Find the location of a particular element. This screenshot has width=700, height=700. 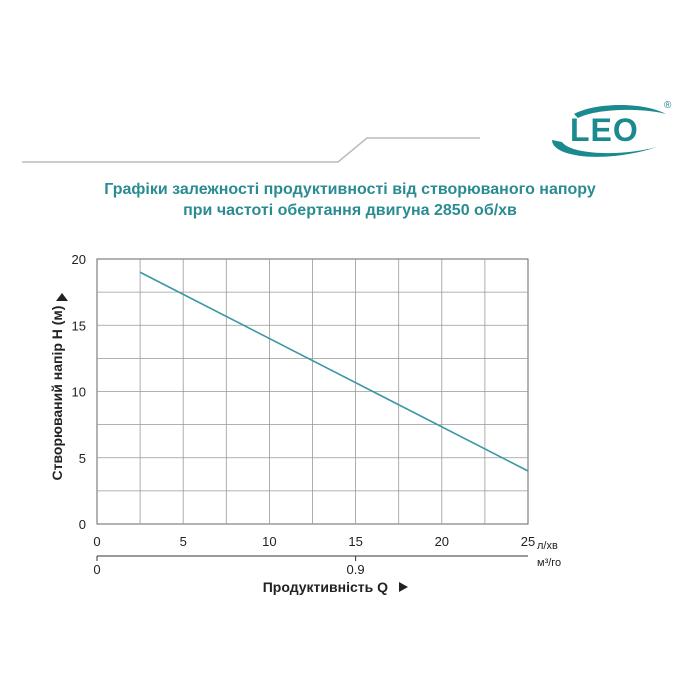

y-axis-arrow-icon is located at coordinates (62, 297).